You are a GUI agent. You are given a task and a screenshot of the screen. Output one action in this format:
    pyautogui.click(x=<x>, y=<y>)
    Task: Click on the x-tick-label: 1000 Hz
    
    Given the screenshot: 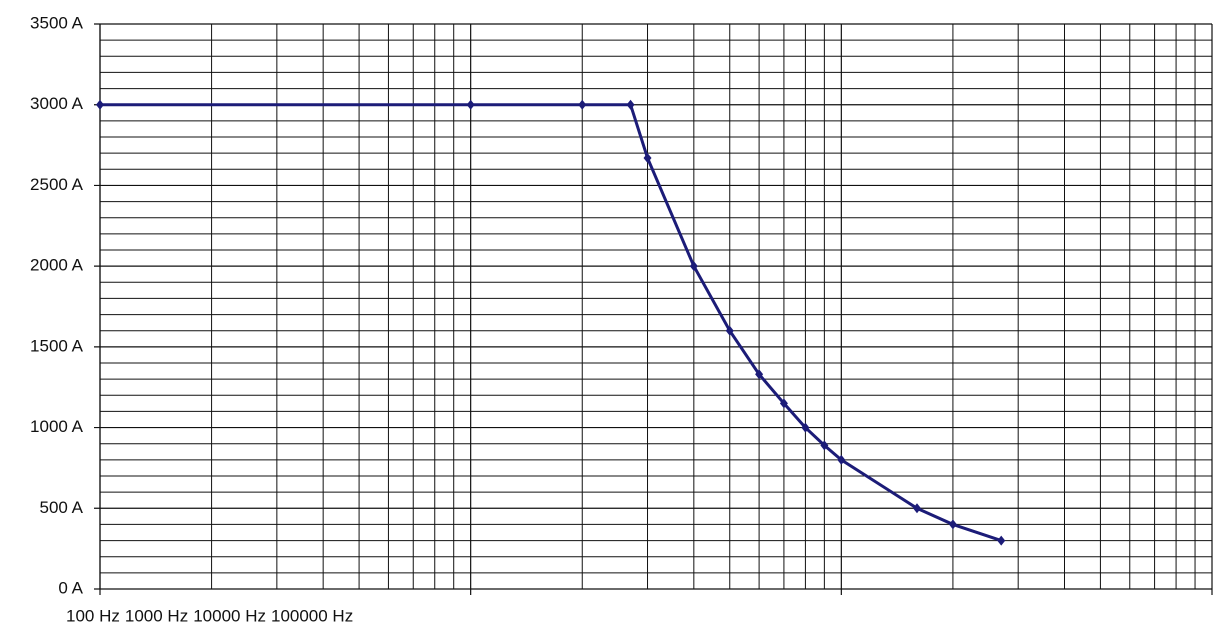 What is the action you would take?
    pyautogui.click(x=156, y=615)
    